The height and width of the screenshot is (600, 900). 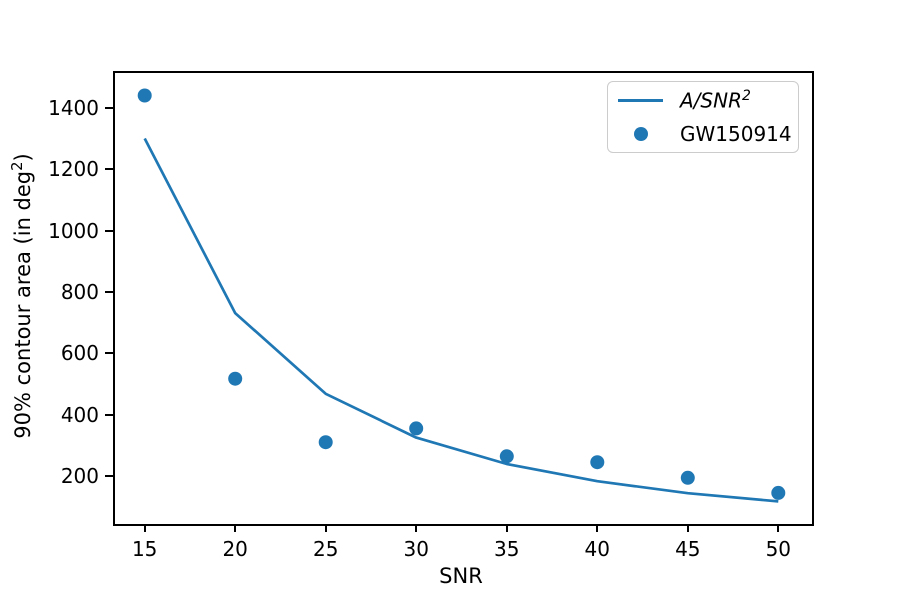 I want to click on x-tick-label: 45, so click(x=688, y=549).